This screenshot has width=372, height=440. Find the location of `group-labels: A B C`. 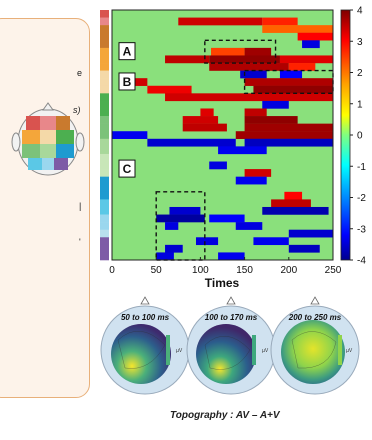

group-labels: A B C is located at coordinates (127, 110).